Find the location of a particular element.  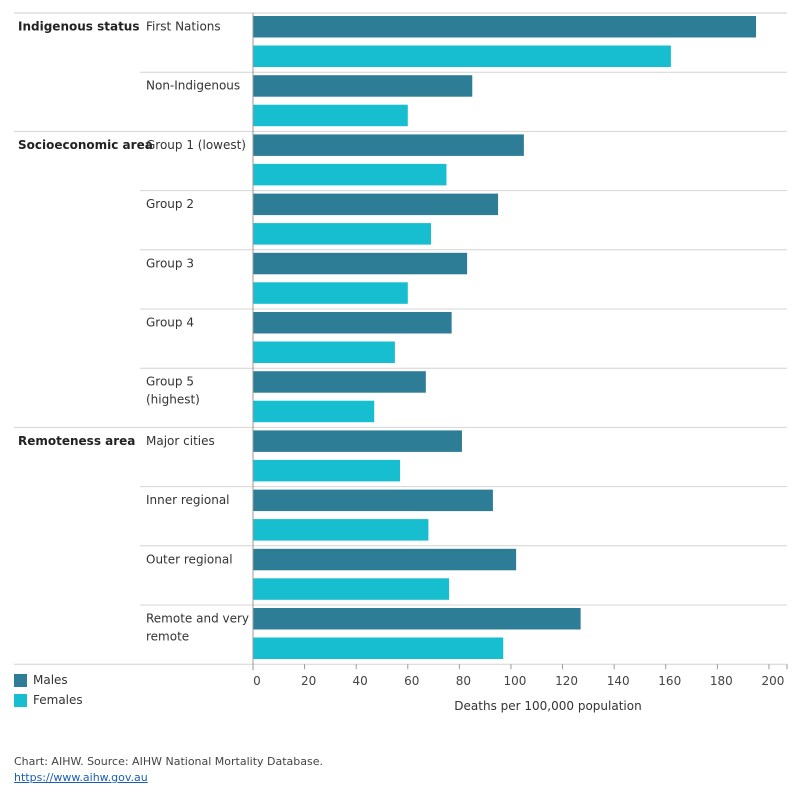

legend-item-females: Females is located at coordinates (48, 700).